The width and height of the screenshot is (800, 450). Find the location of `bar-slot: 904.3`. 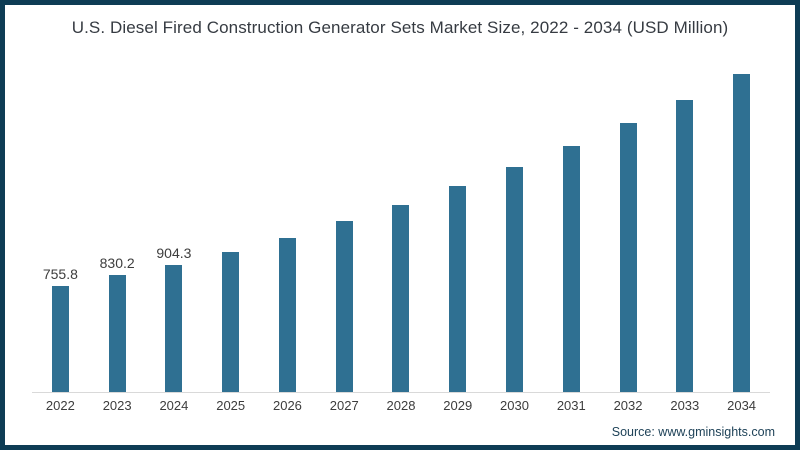

bar-slot: 904.3 is located at coordinates (174, 227).